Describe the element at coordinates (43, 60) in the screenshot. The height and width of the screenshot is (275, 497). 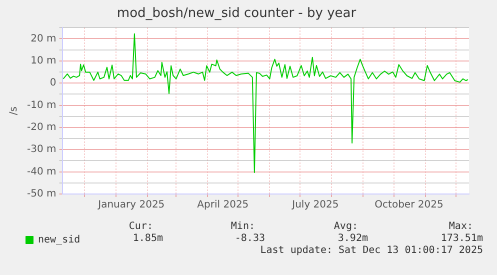
I see `y-tick-label: 10 m` at that location.